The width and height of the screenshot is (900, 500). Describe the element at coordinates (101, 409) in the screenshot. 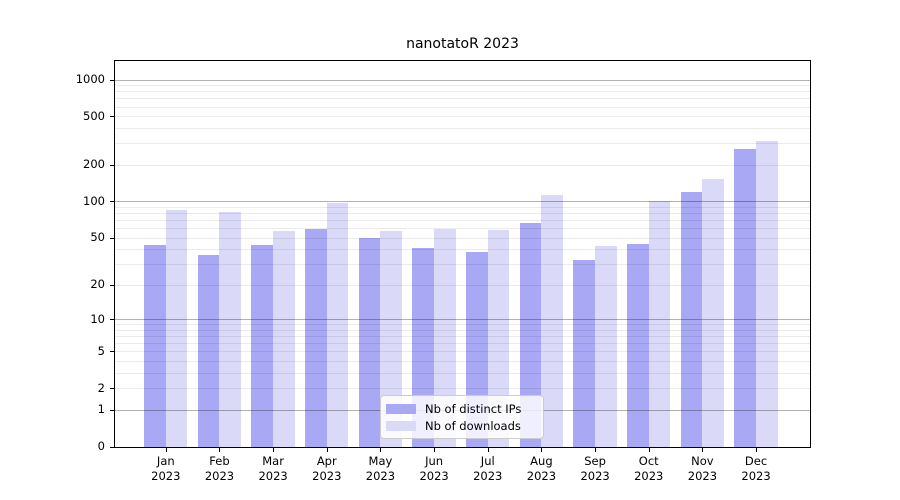

I see `y-axis-tick-label: 1` at that location.